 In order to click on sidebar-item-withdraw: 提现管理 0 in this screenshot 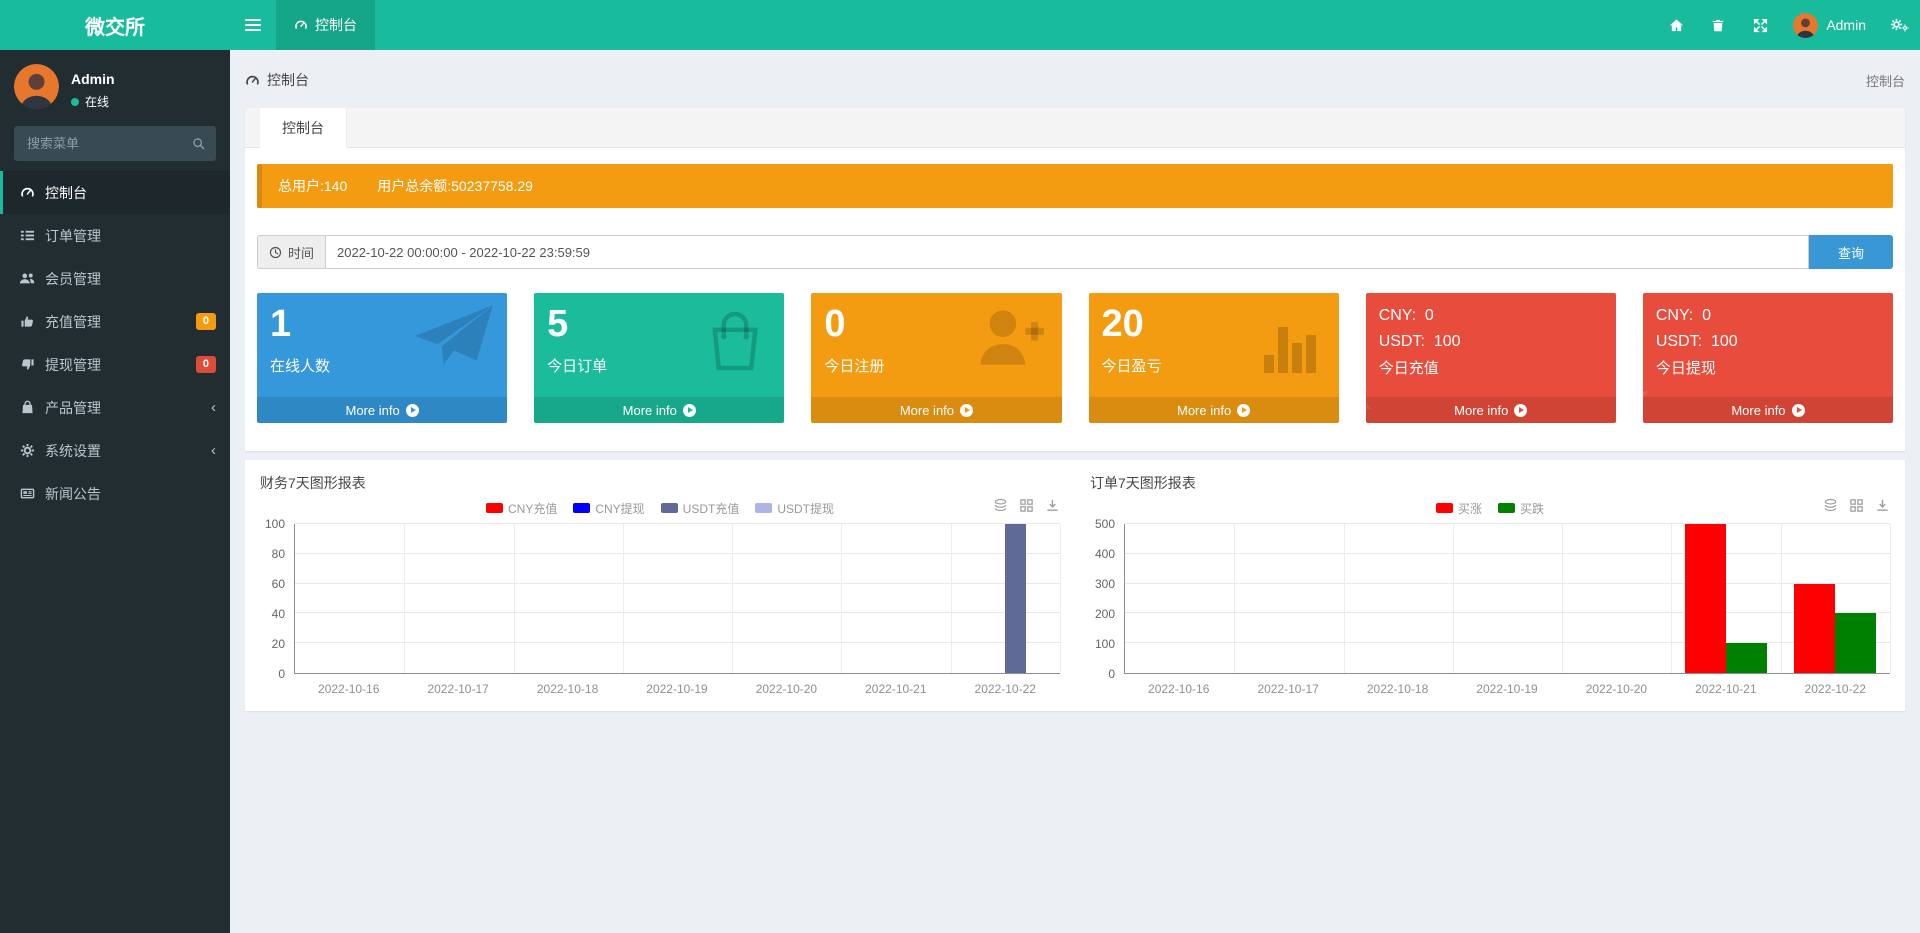, I will do `click(115, 364)`.